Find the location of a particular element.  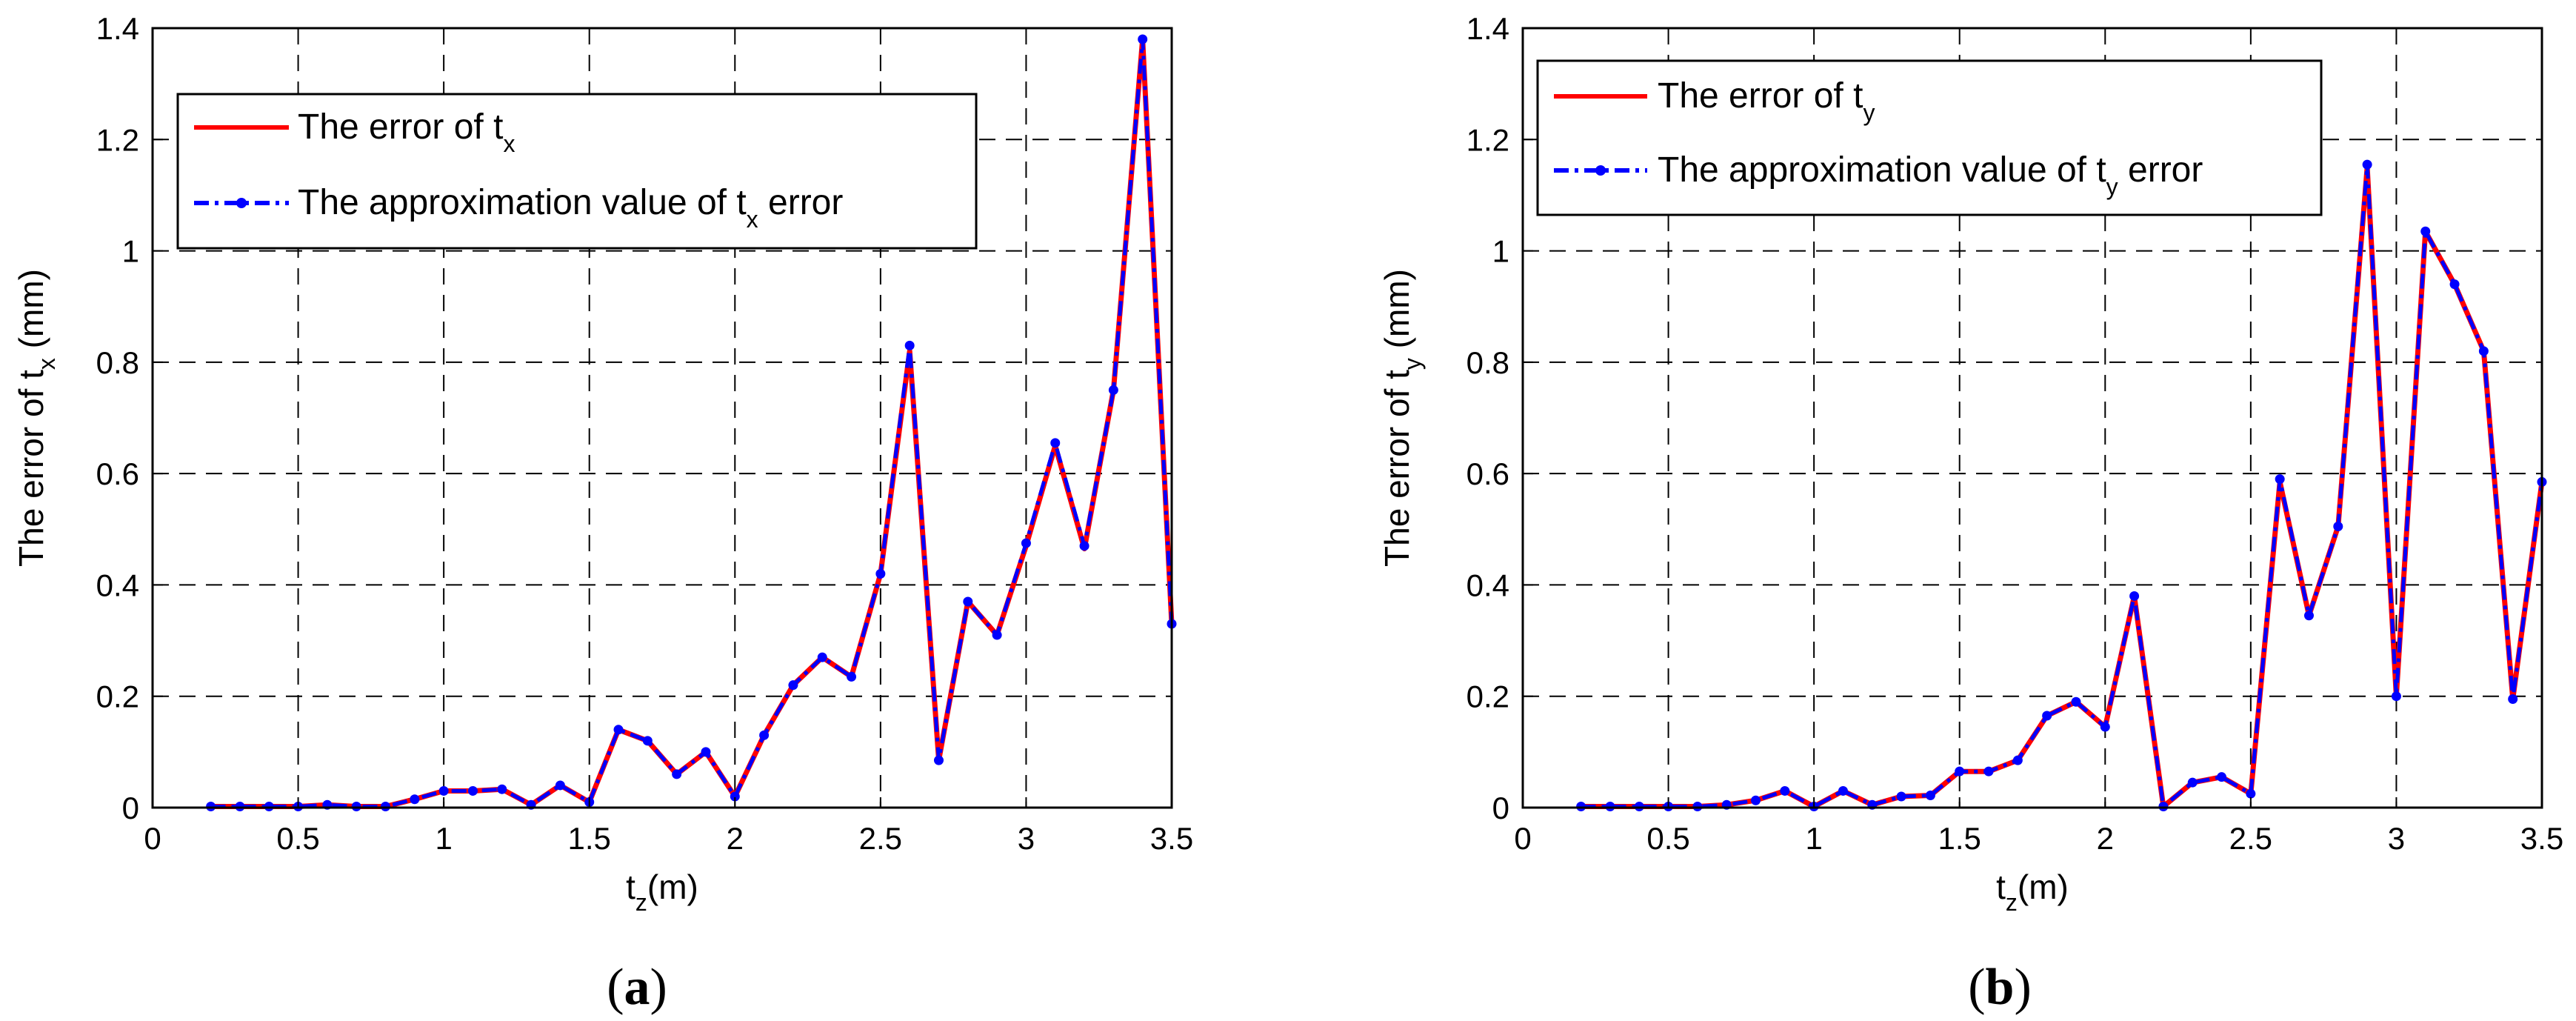

y-axis-label: The error of tx (mm) is located at coordinates (36, 418).